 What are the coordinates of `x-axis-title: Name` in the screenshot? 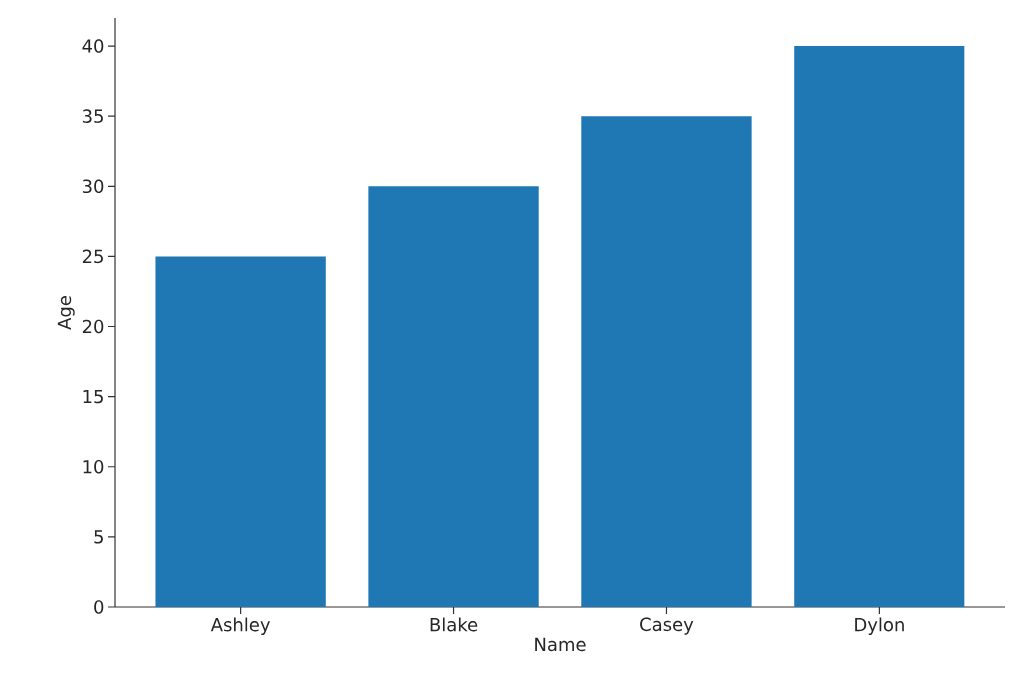 It's located at (560, 644).